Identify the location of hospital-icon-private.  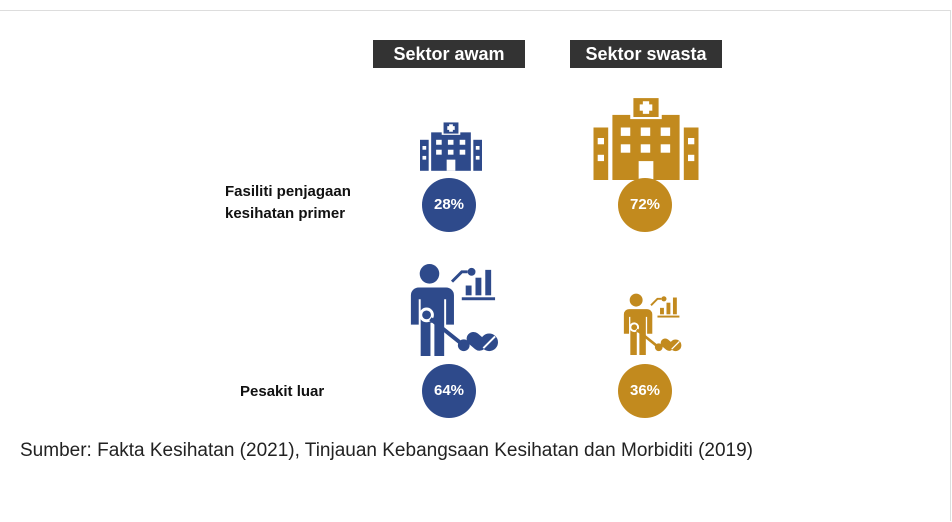
(646, 138).